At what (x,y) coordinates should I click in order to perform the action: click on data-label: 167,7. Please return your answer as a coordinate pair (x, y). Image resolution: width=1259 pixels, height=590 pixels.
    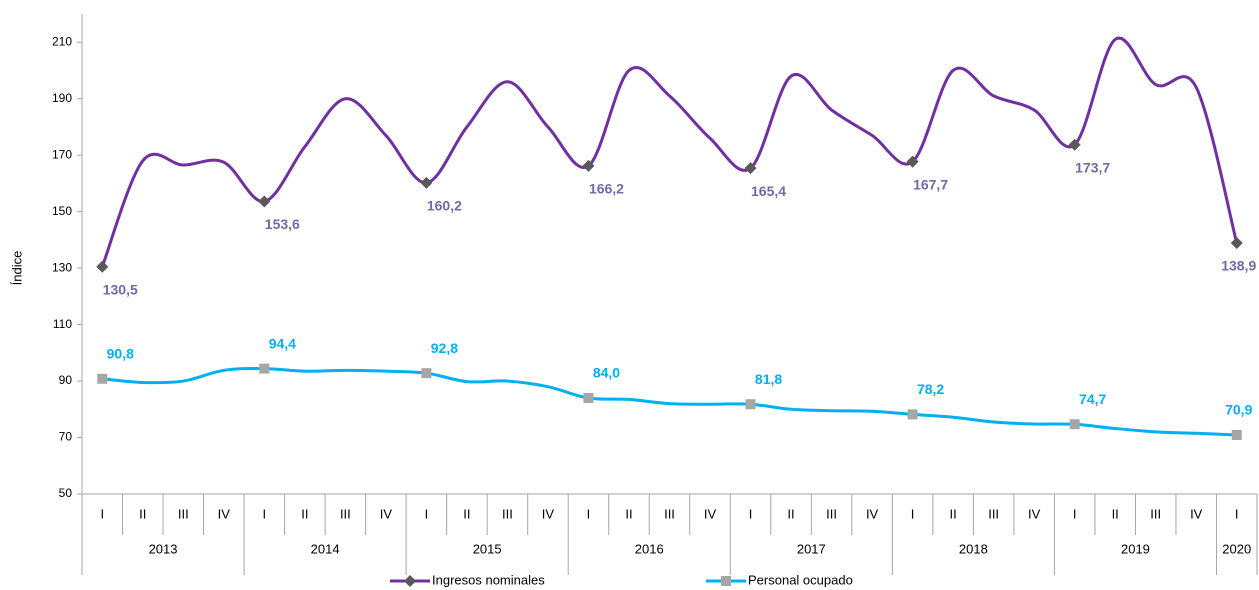
    Looking at the image, I should click on (930, 184).